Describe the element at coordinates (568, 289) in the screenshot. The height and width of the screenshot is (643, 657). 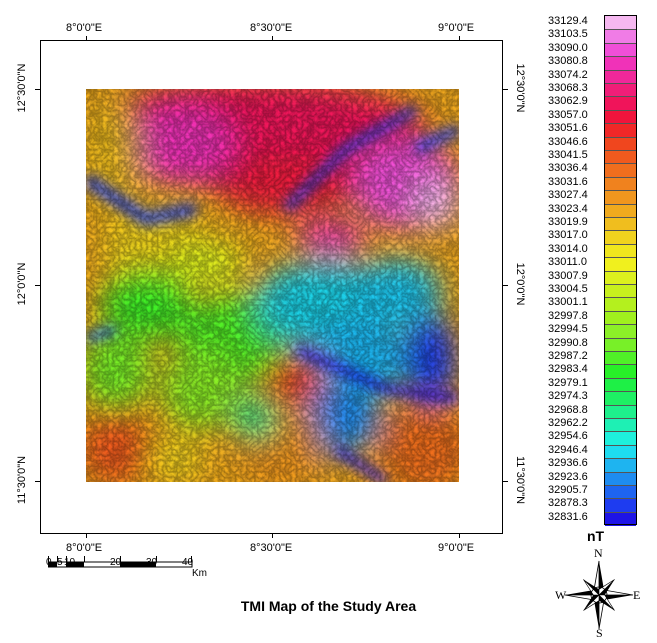
I see `legend-value-label: 33004.5` at that location.